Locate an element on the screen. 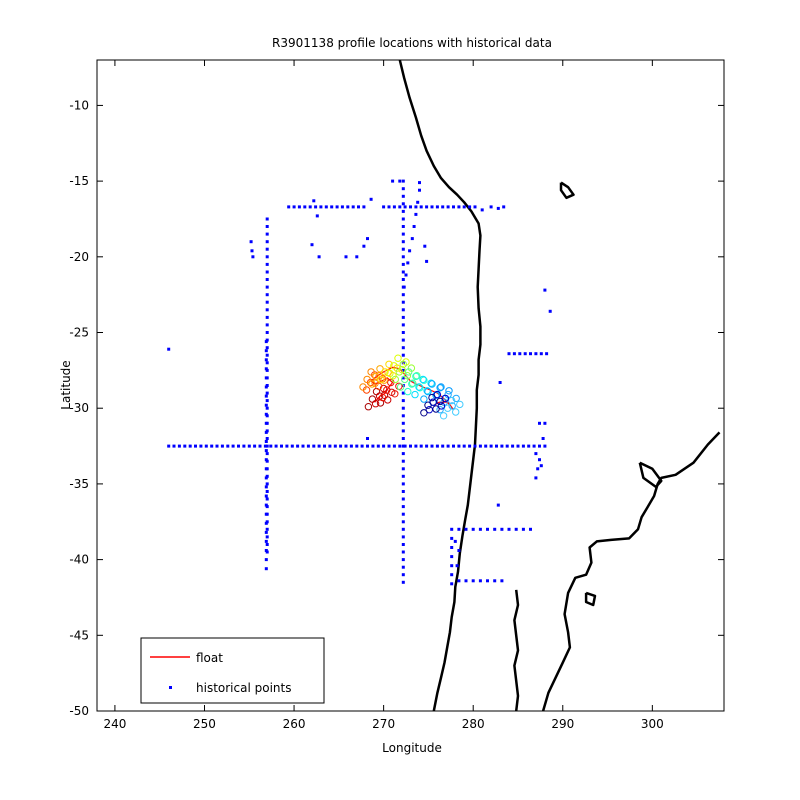 The height and width of the screenshot is (800, 800). y-tick-label: -10 is located at coordinates (79, 105).